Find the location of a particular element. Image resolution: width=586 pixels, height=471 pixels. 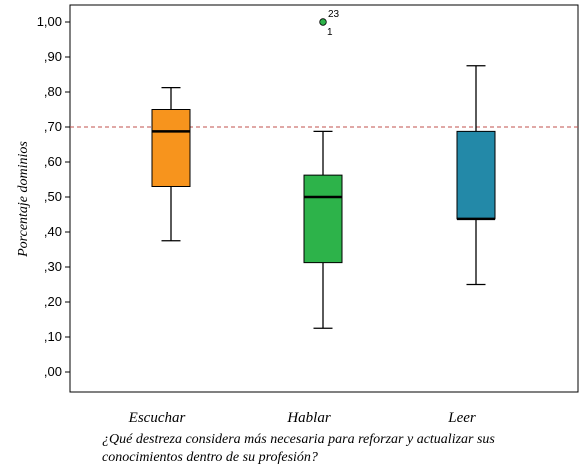

category-label: Escuchar is located at coordinates (157, 418).